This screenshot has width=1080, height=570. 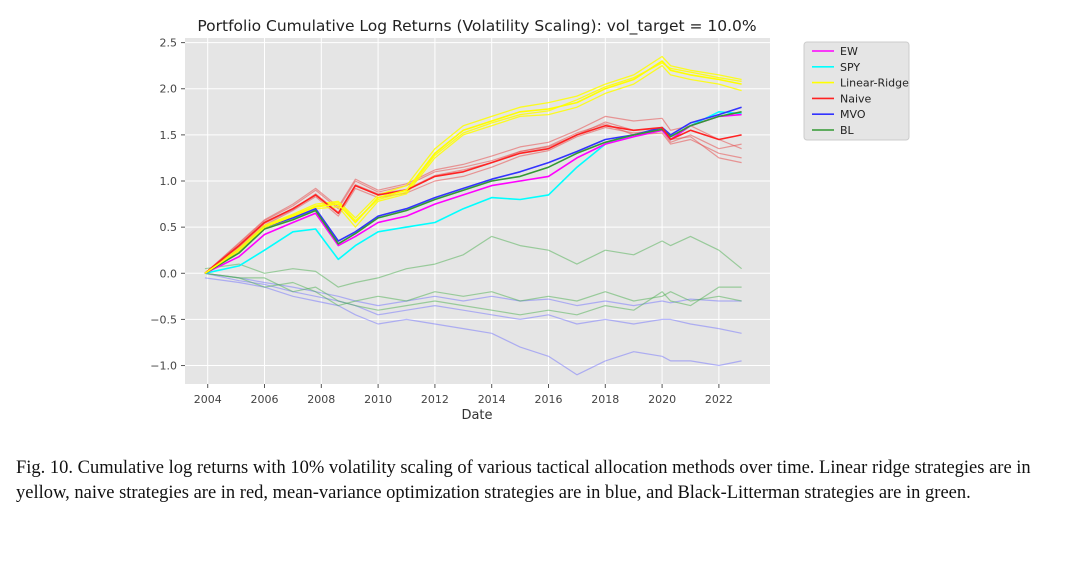 What do you see at coordinates (856, 98) in the screenshot?
I see `legend-label: Naive` at bounding box center [856, 98].